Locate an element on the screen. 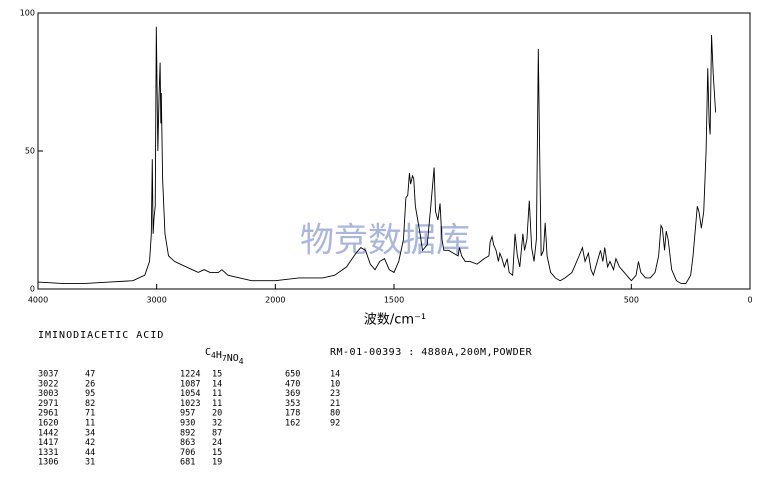  peak-wavenumber: 353 is located at coordinates (292, 404).